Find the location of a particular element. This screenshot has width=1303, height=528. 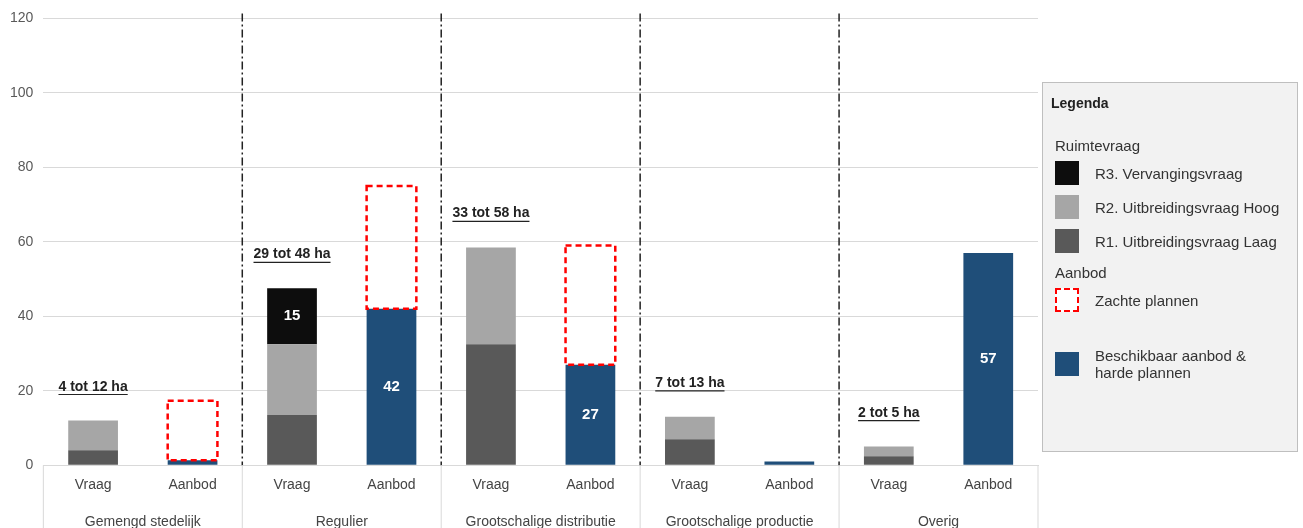

legend-title: Legenda is located at coordinates (1080, 103).